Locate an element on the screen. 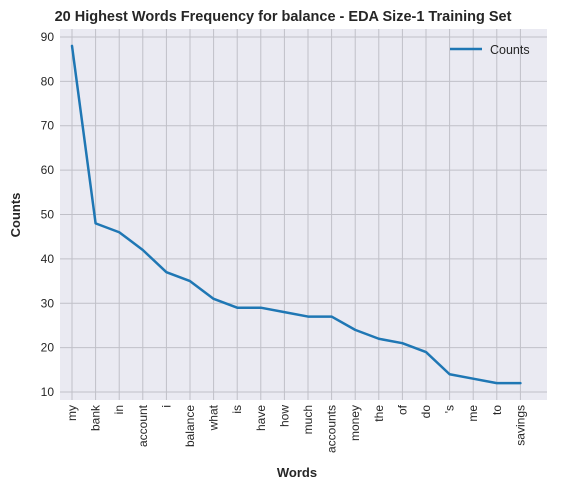 This screenshot has width=570, height=489. x-tick-label: me is located at coordinates (473, 413).